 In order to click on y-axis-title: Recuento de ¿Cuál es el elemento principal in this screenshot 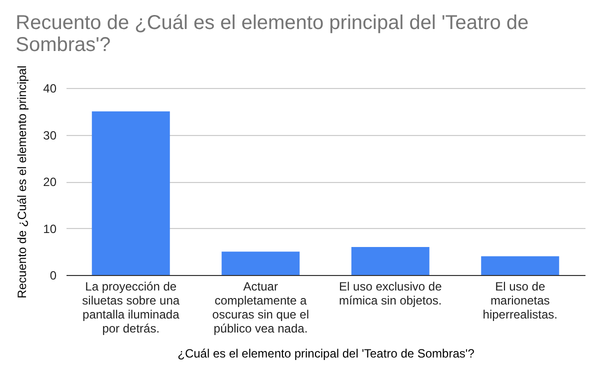, I will do `click(22, 182)`.